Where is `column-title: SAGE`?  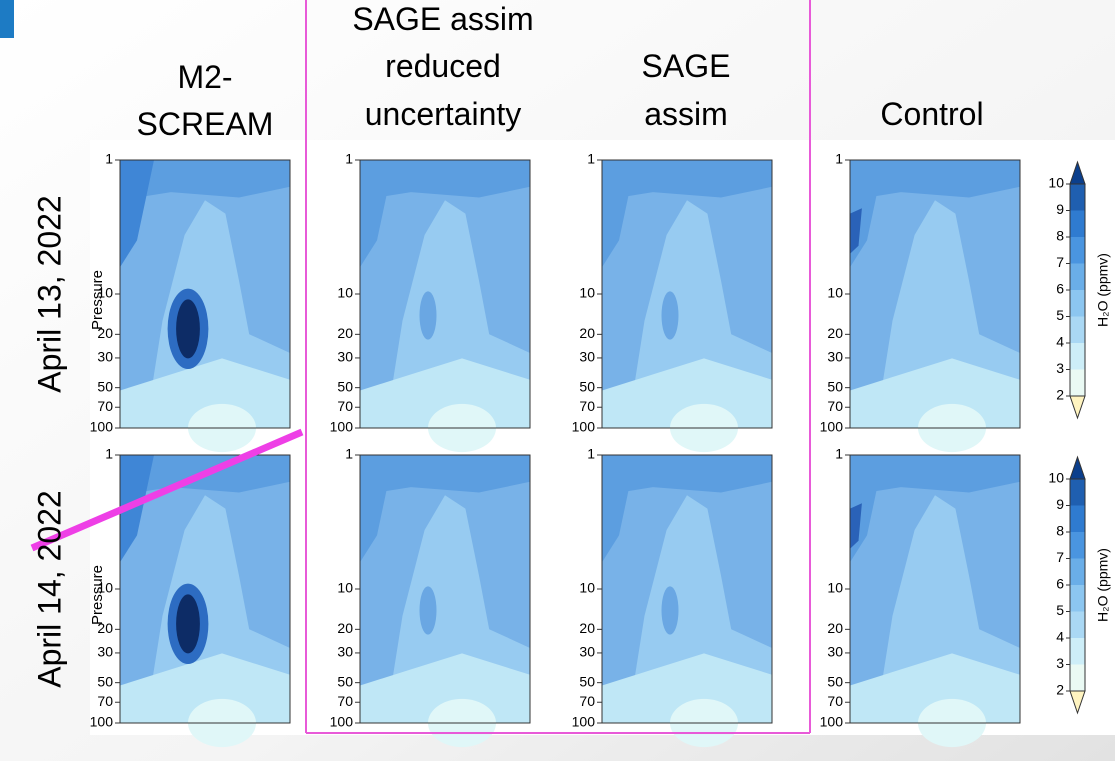 column-title: SAGE is located at coordinates (686, 66).